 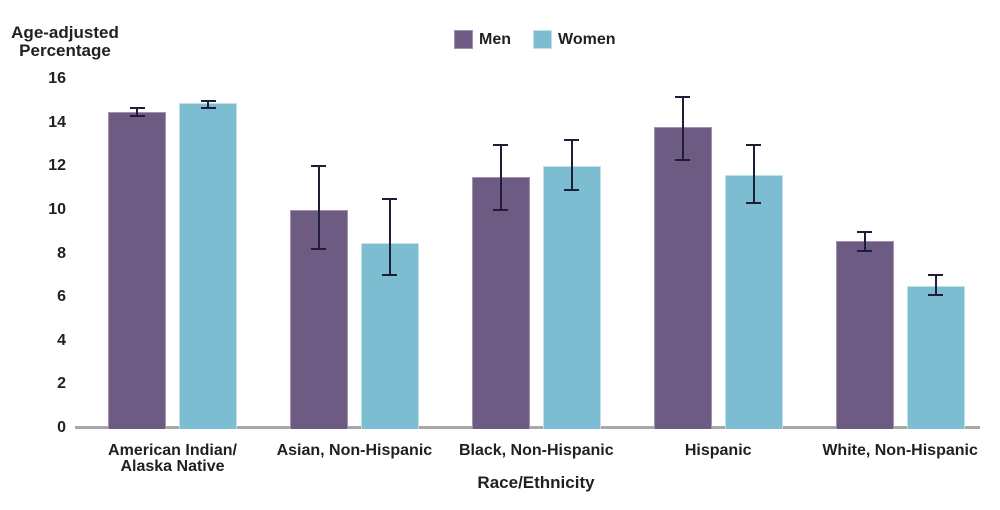 What do you see at coordinates (536, 450) in the screenshot?
I see `x-category-label: Black, Non-Hispanic` at bounding box center [536, 450].